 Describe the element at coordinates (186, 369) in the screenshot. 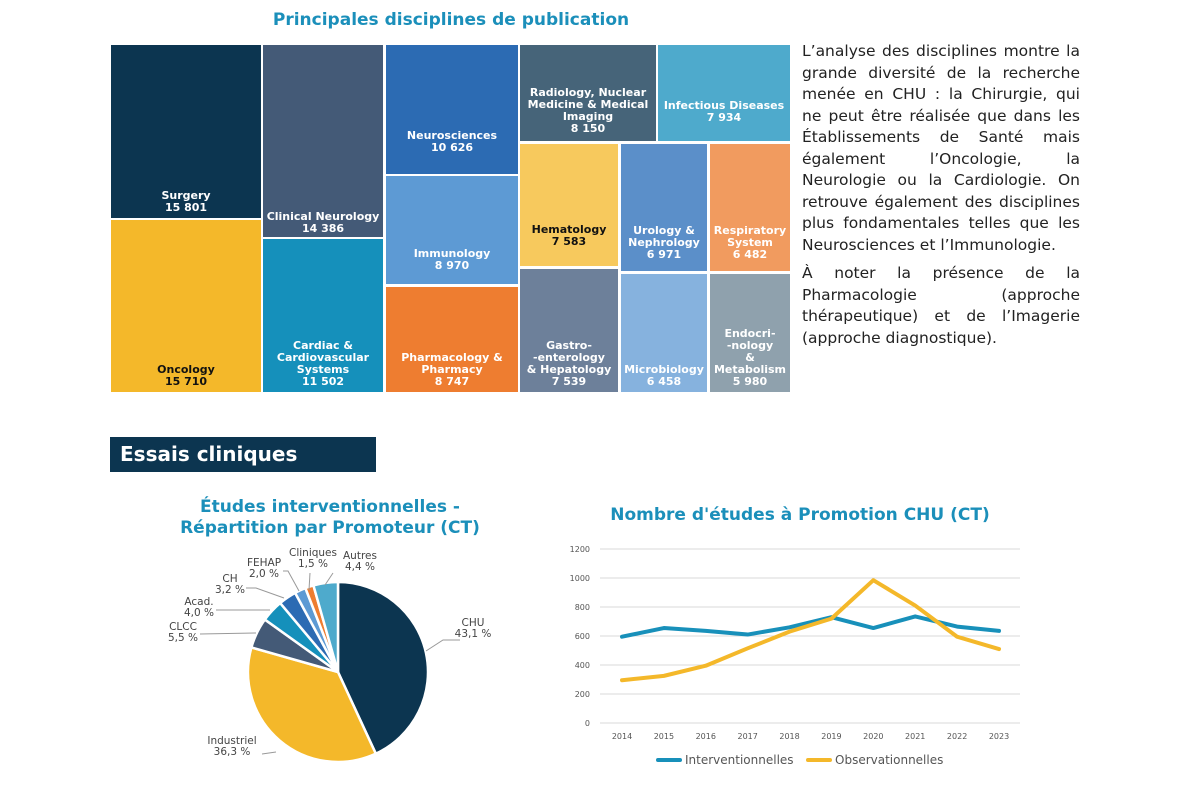

I see `treemap-tile-label: Oncology` at that location.